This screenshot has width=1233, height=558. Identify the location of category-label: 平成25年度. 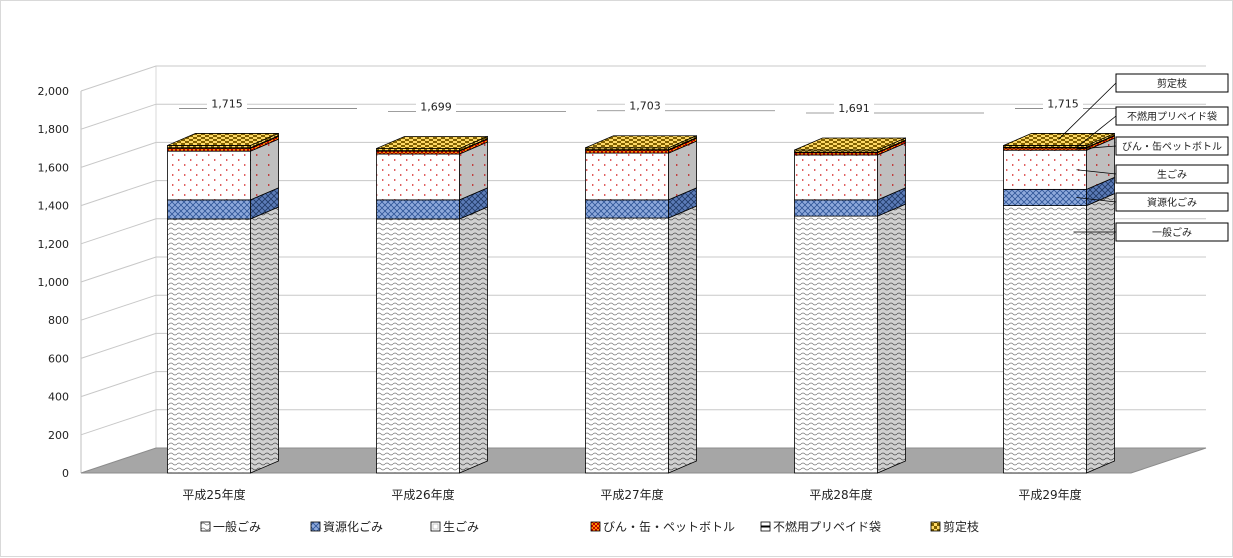
(213, 494).